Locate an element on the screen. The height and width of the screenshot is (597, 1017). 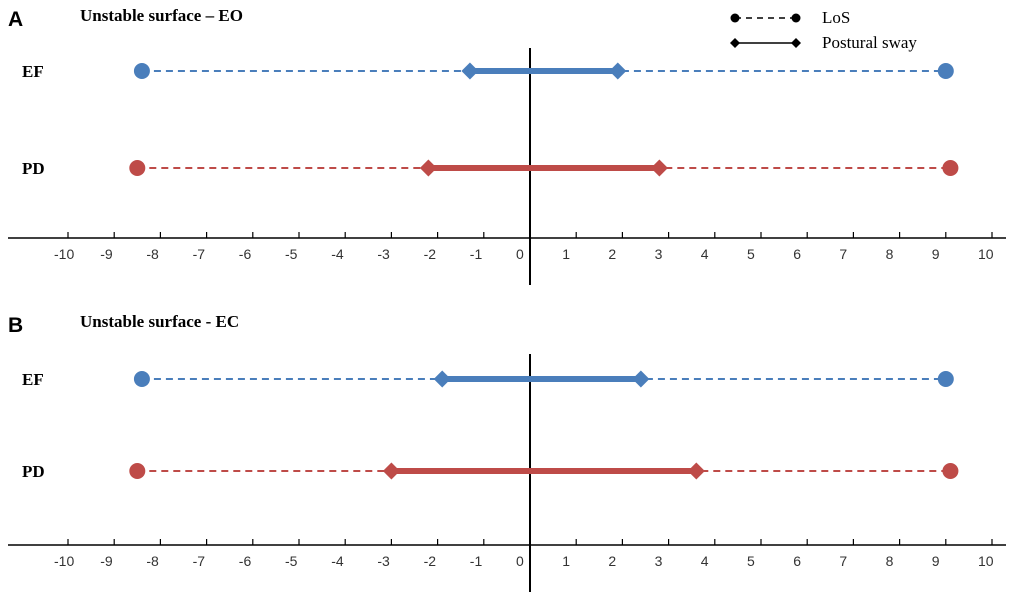
panel-title: Unstable surface – EO is located at coordinates (161, 15).